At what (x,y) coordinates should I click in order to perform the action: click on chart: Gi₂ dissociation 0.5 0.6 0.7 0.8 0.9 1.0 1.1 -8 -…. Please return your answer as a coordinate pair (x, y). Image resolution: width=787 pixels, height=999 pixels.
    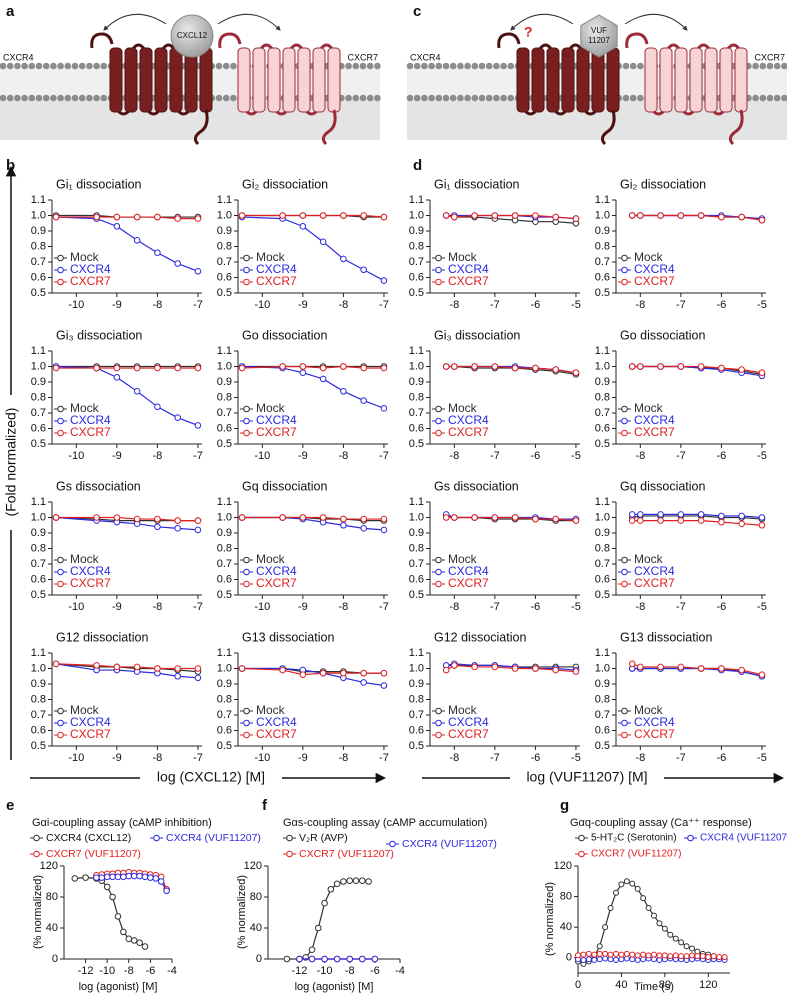
    Looking at the image, I should click on (681, 244).